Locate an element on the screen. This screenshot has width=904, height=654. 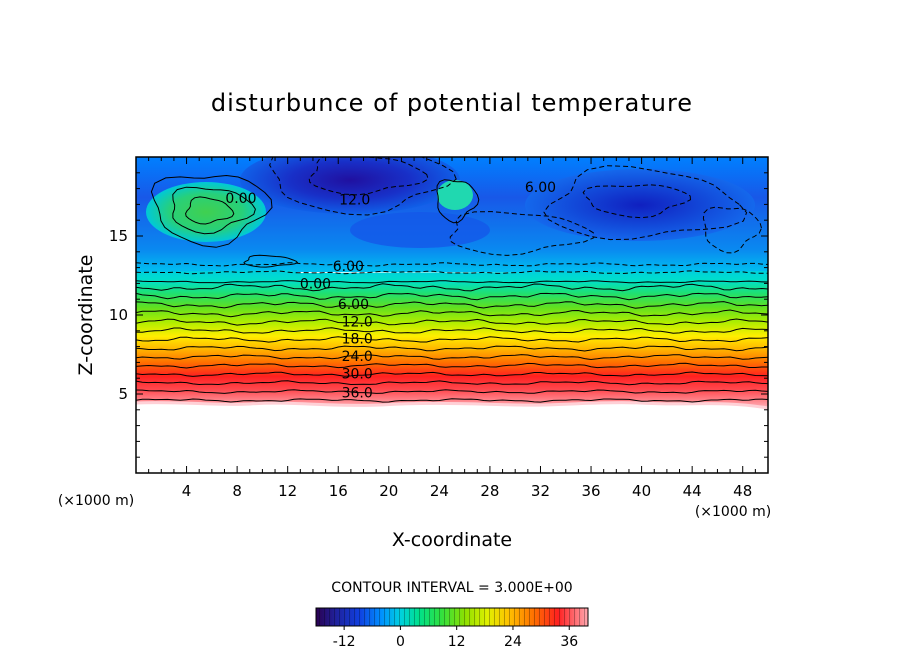
y-tick-label: 10 is located at coordinates (118, 315).